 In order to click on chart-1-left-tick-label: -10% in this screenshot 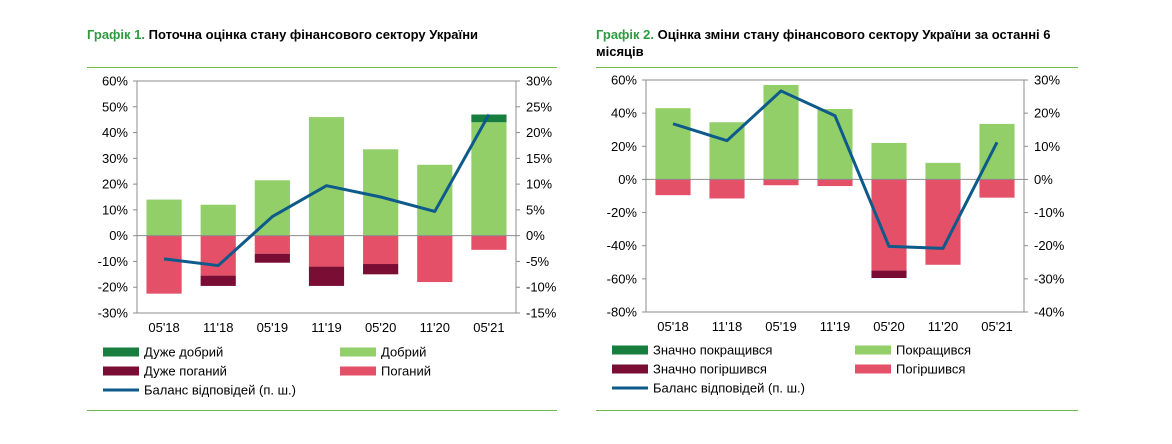, I will do `click(113, 261)`.